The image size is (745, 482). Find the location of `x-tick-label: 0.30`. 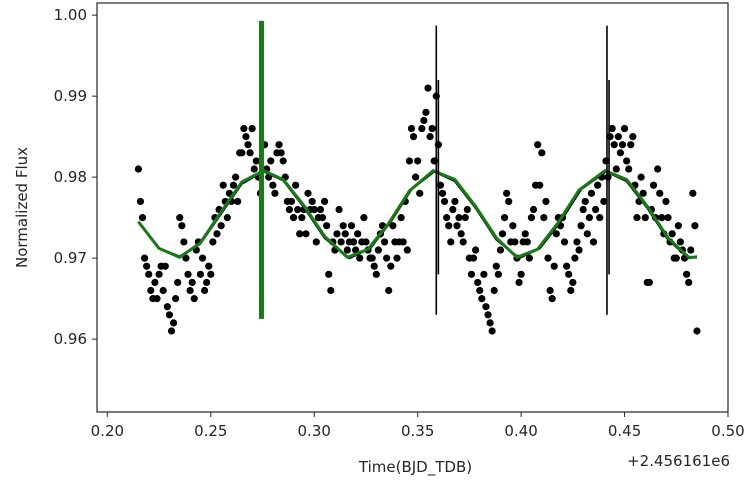

x-tick-label: 0.30 is located at coordinates (314, 431).